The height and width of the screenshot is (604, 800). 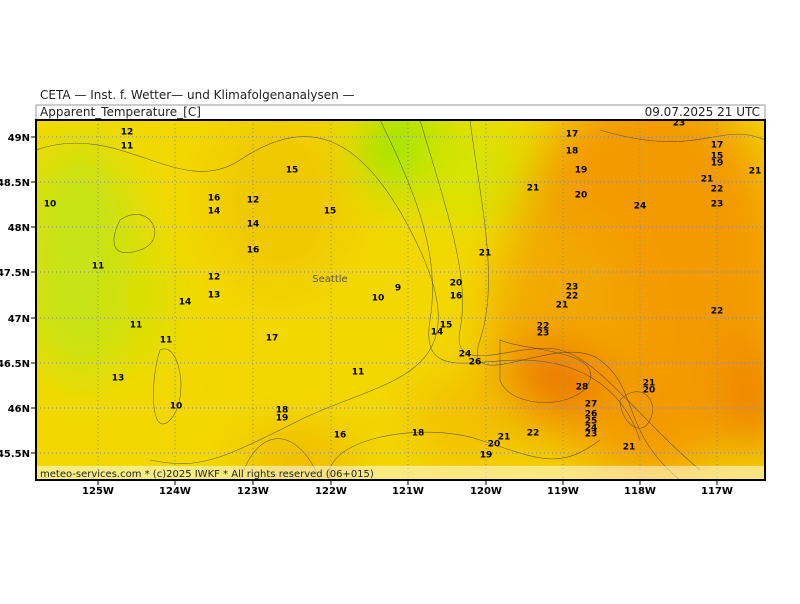 I want to click on contour-label: 27, so click(x=591, y=405).